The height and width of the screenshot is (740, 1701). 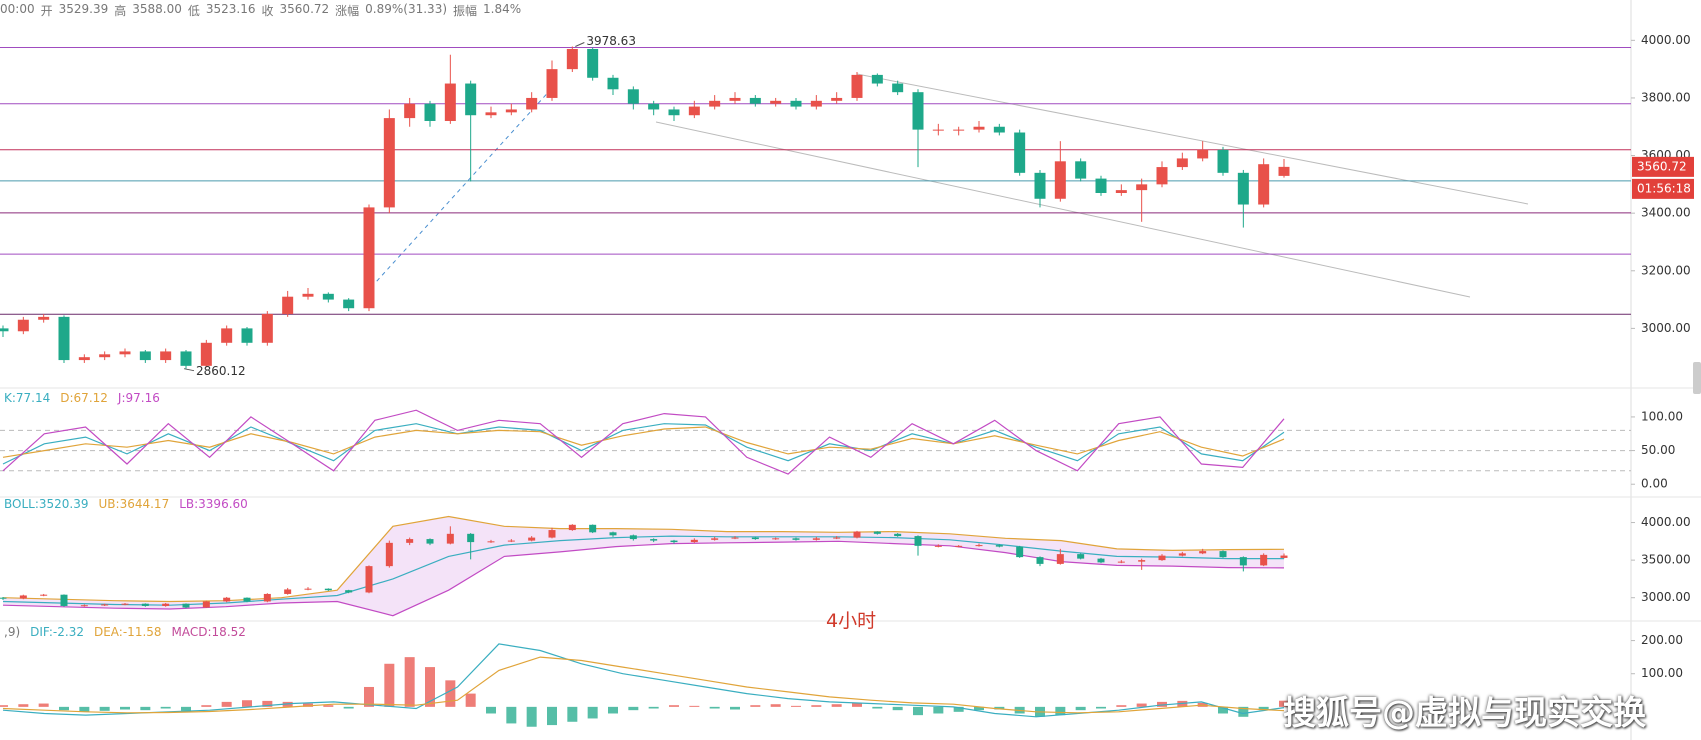 What do you see at coordinates (1464, 712) in the screenshot?
I see `watermark: 搜狐号@虚拟与现实交换` at bounding box center [1464, 712].